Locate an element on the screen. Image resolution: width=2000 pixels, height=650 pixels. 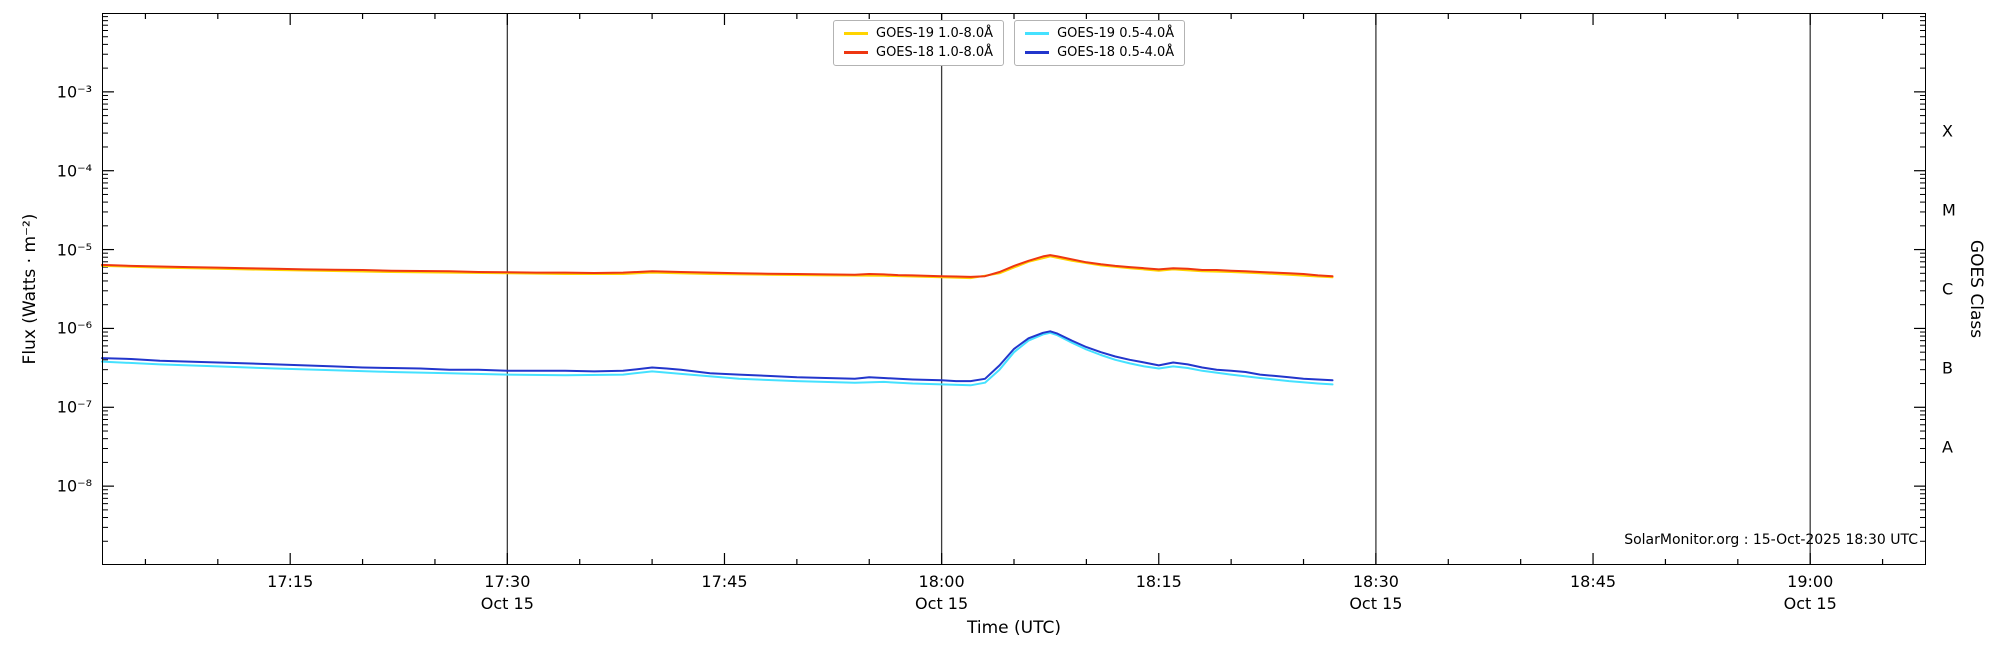
x-tick-label: 17:30 is located at coordinates (507, 581).